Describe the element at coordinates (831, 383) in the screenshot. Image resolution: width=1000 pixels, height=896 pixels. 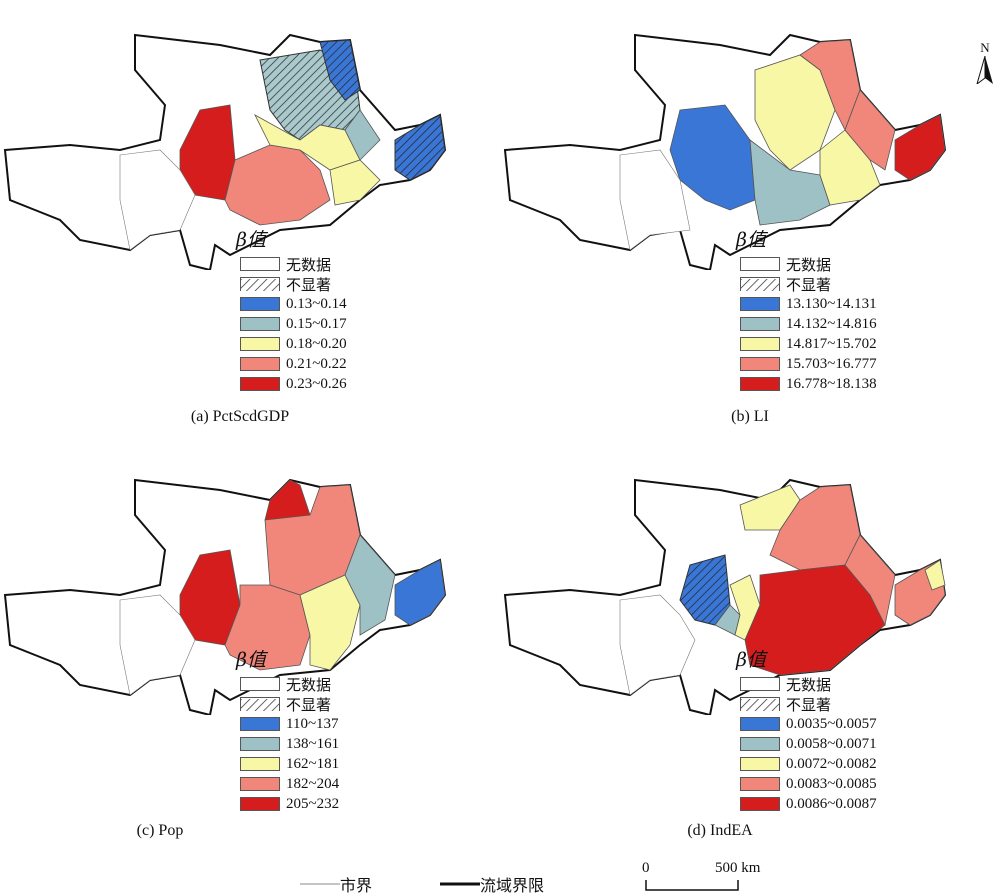
I see `legend-class-5: 16.778~18.138` at that location.